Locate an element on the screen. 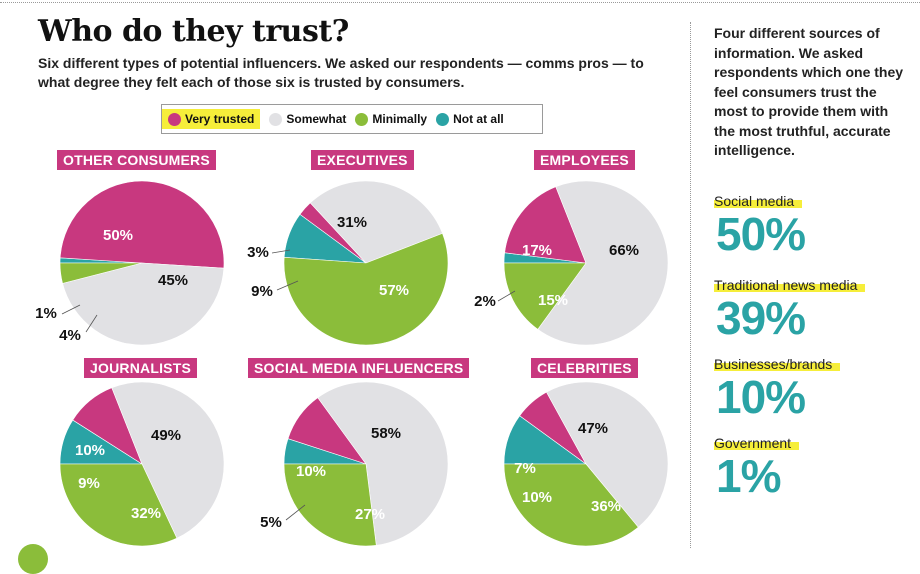 This screenshot has width=920, height=574. top-dotted-rule is located at coordinates (460, 2).